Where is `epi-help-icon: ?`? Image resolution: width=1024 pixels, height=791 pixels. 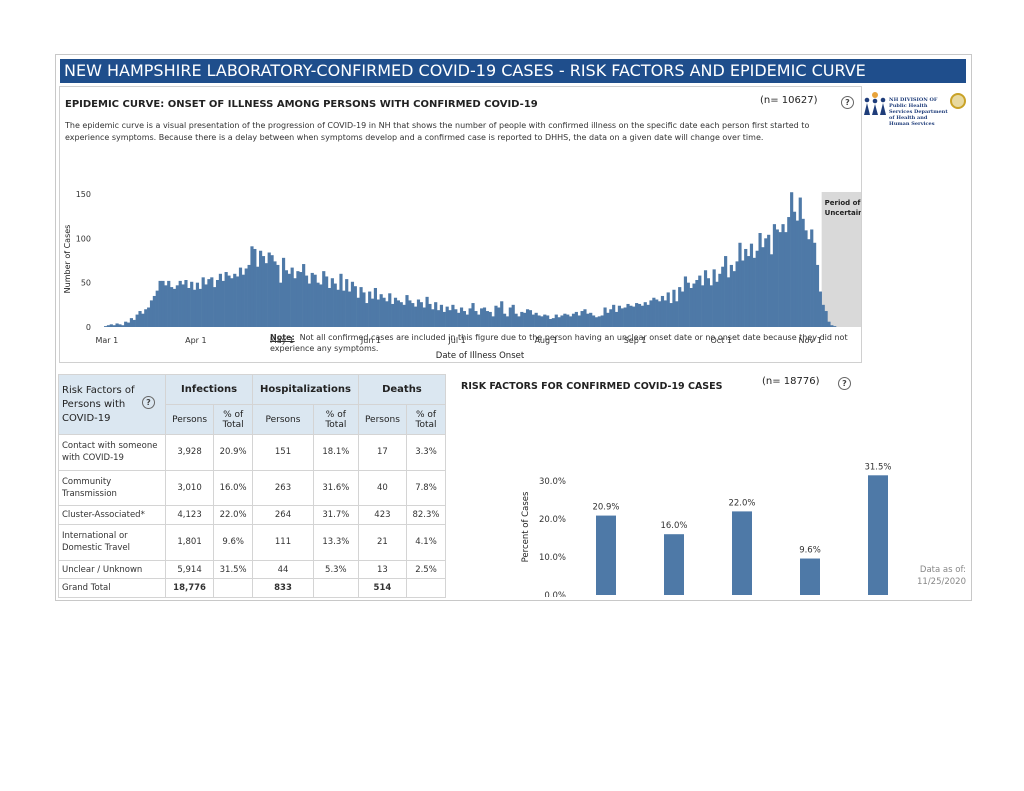 epi-help-icon: ? is located at coordinates (847, 102).